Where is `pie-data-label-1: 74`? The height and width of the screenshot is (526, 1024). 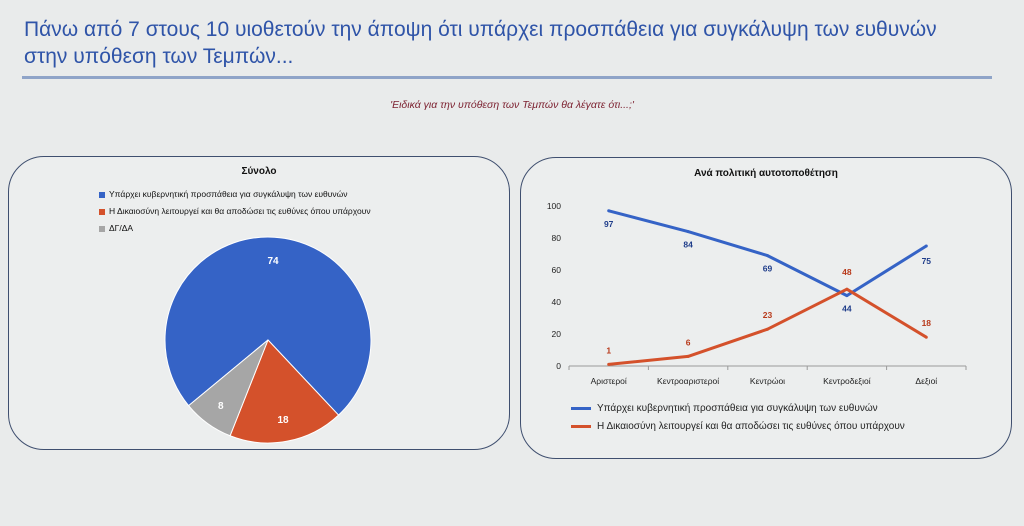
pie-data-label-1: 74 is located at coordinates (273, 261).